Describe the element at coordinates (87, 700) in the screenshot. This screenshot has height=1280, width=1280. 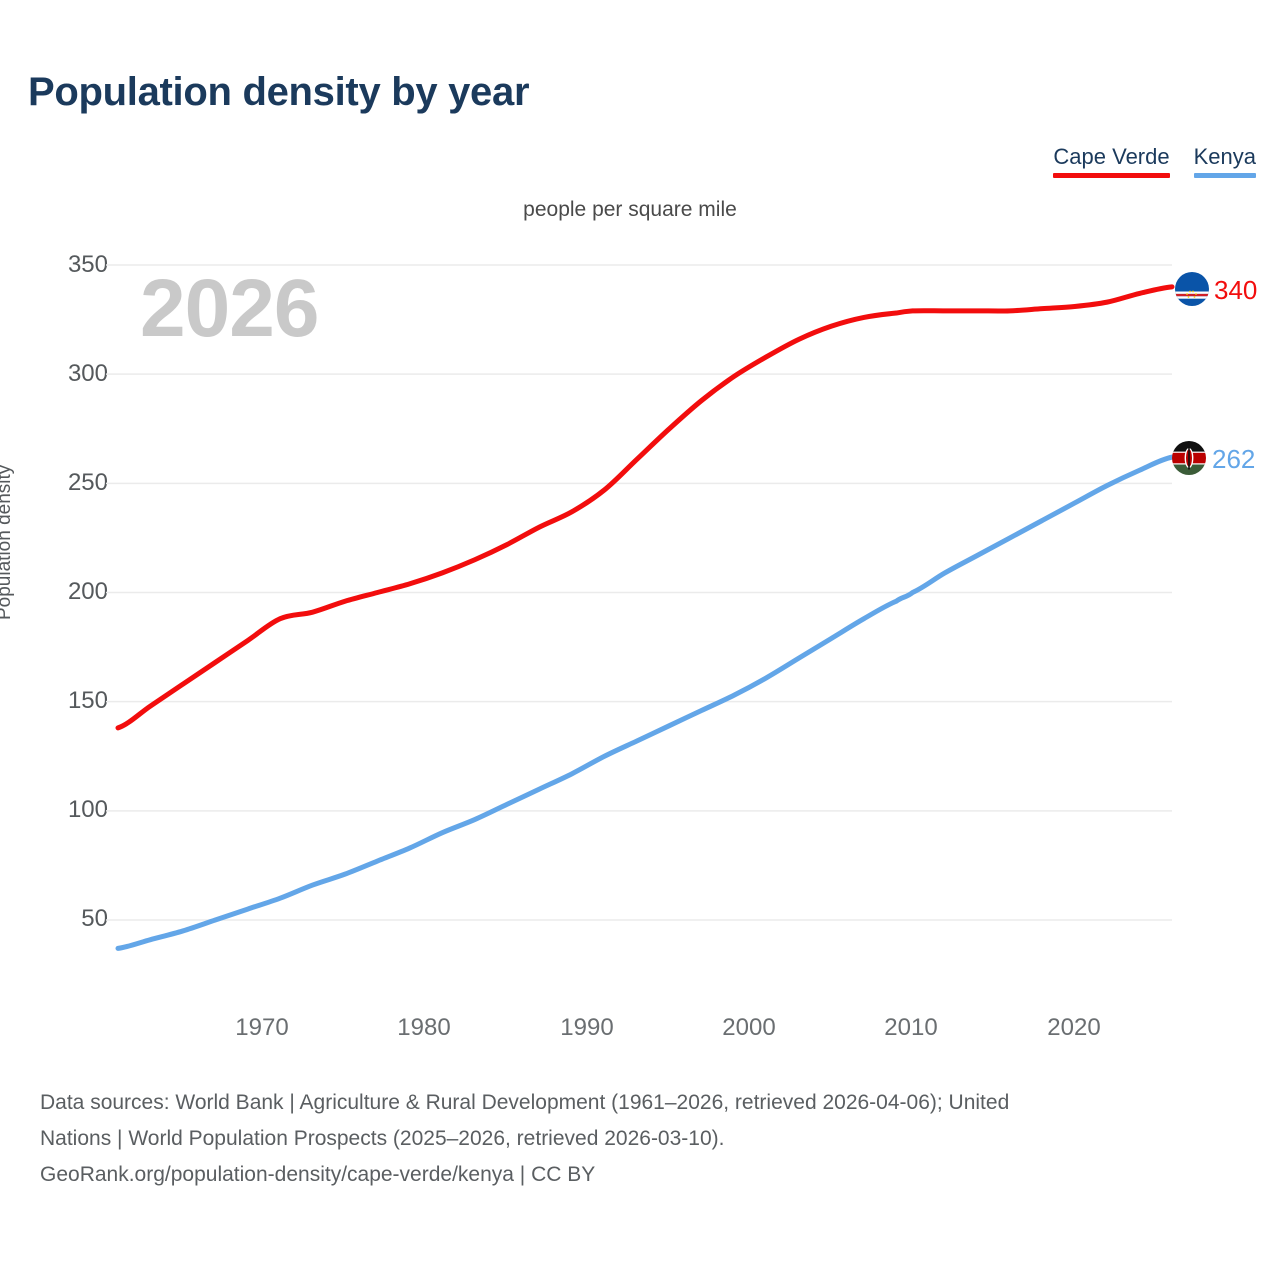
I see `y-tick-150: 150` at that location.